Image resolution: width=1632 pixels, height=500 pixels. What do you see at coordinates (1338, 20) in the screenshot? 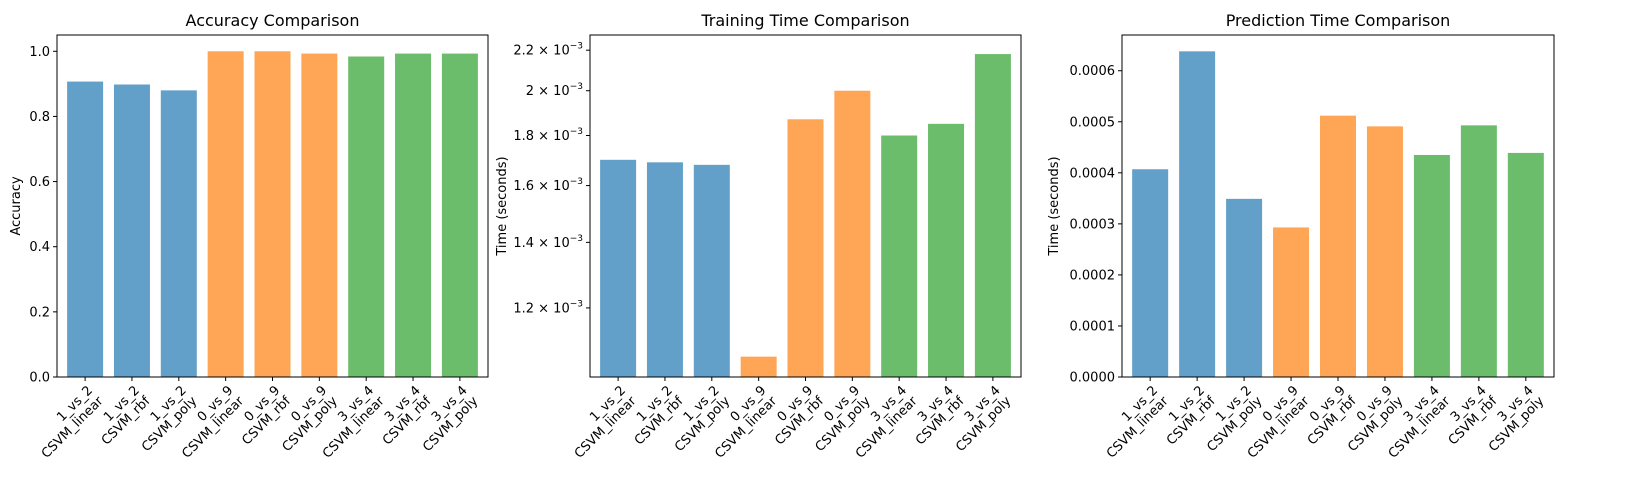
I see `prediction-time-title: Prediction Time Comparison` at bounding box center [1338, 20].